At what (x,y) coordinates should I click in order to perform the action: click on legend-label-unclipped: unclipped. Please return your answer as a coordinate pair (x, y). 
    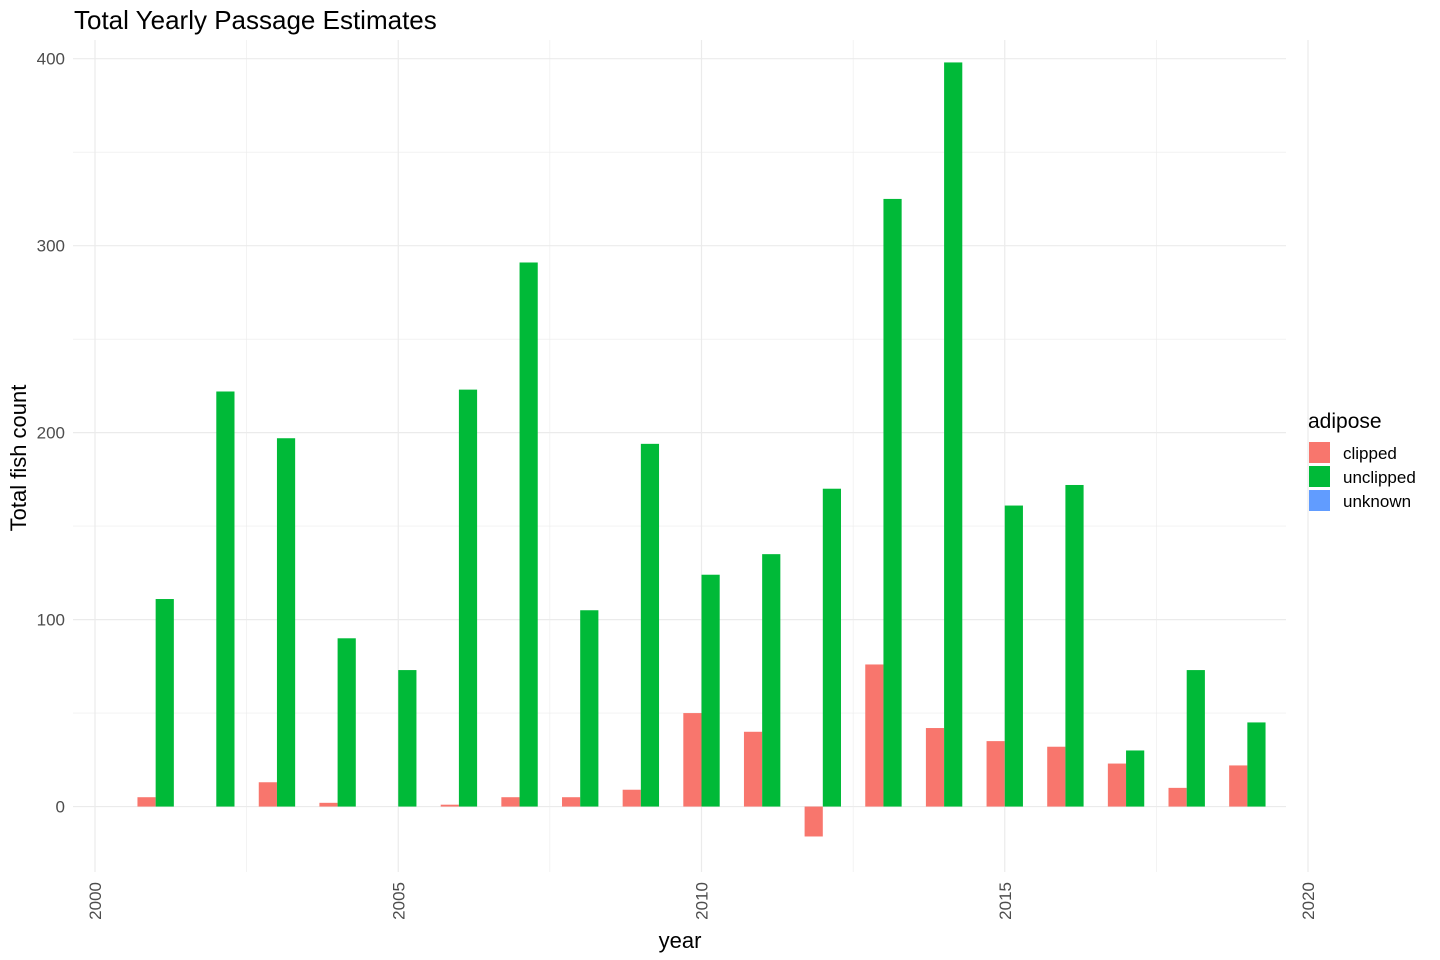
    Looking at the image, I should click on (1379, 477).